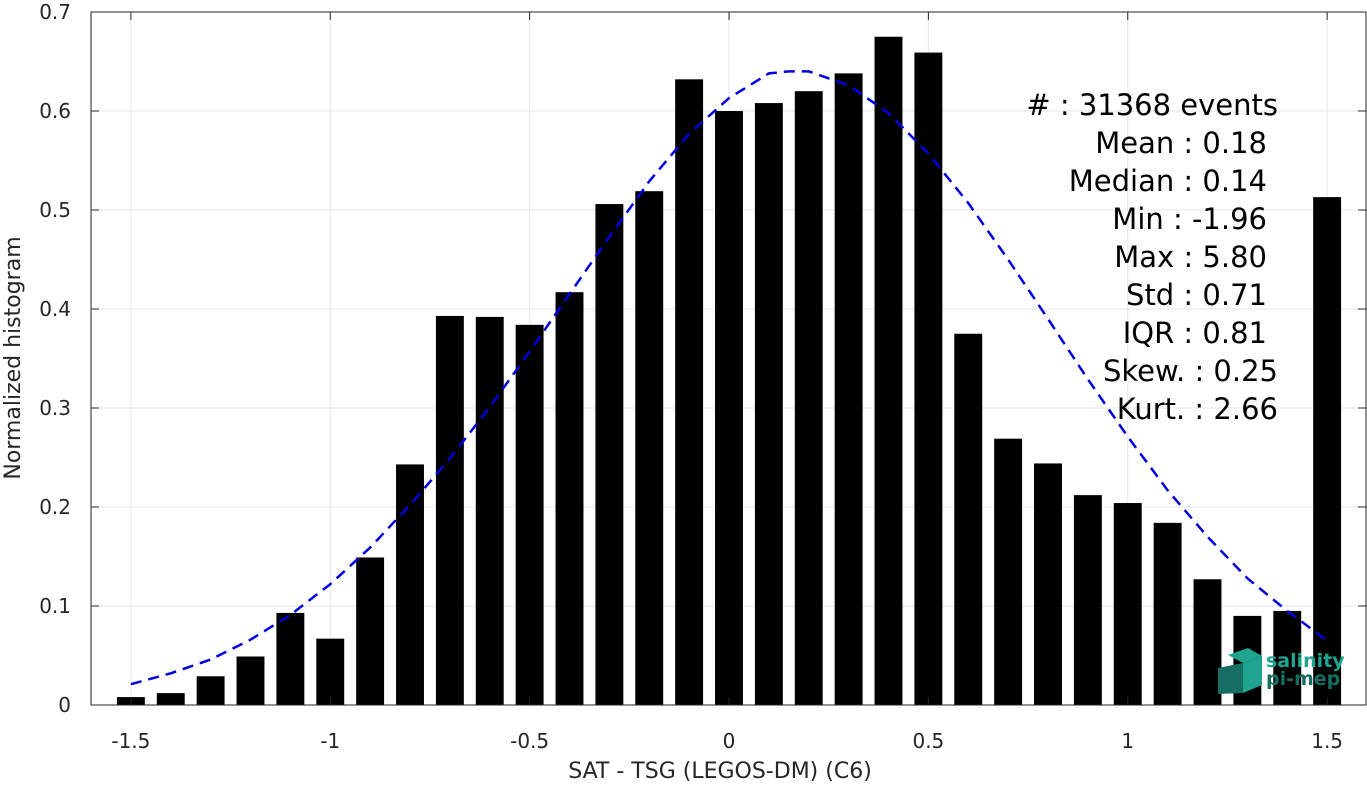 This screenshot has height=789, width=1367. I want to click on stats-line: Skew. : 0.25, so click(1190, 371).